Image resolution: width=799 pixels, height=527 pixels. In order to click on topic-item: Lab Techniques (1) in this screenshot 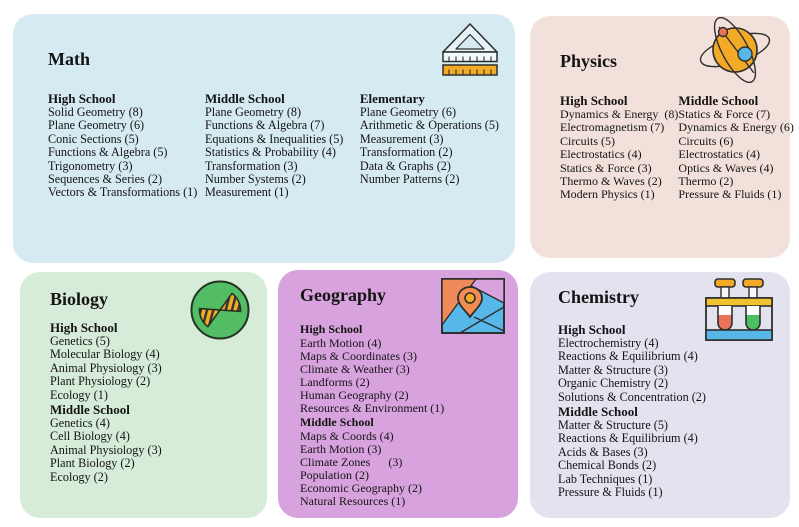, I will do `click(605, 478)`.